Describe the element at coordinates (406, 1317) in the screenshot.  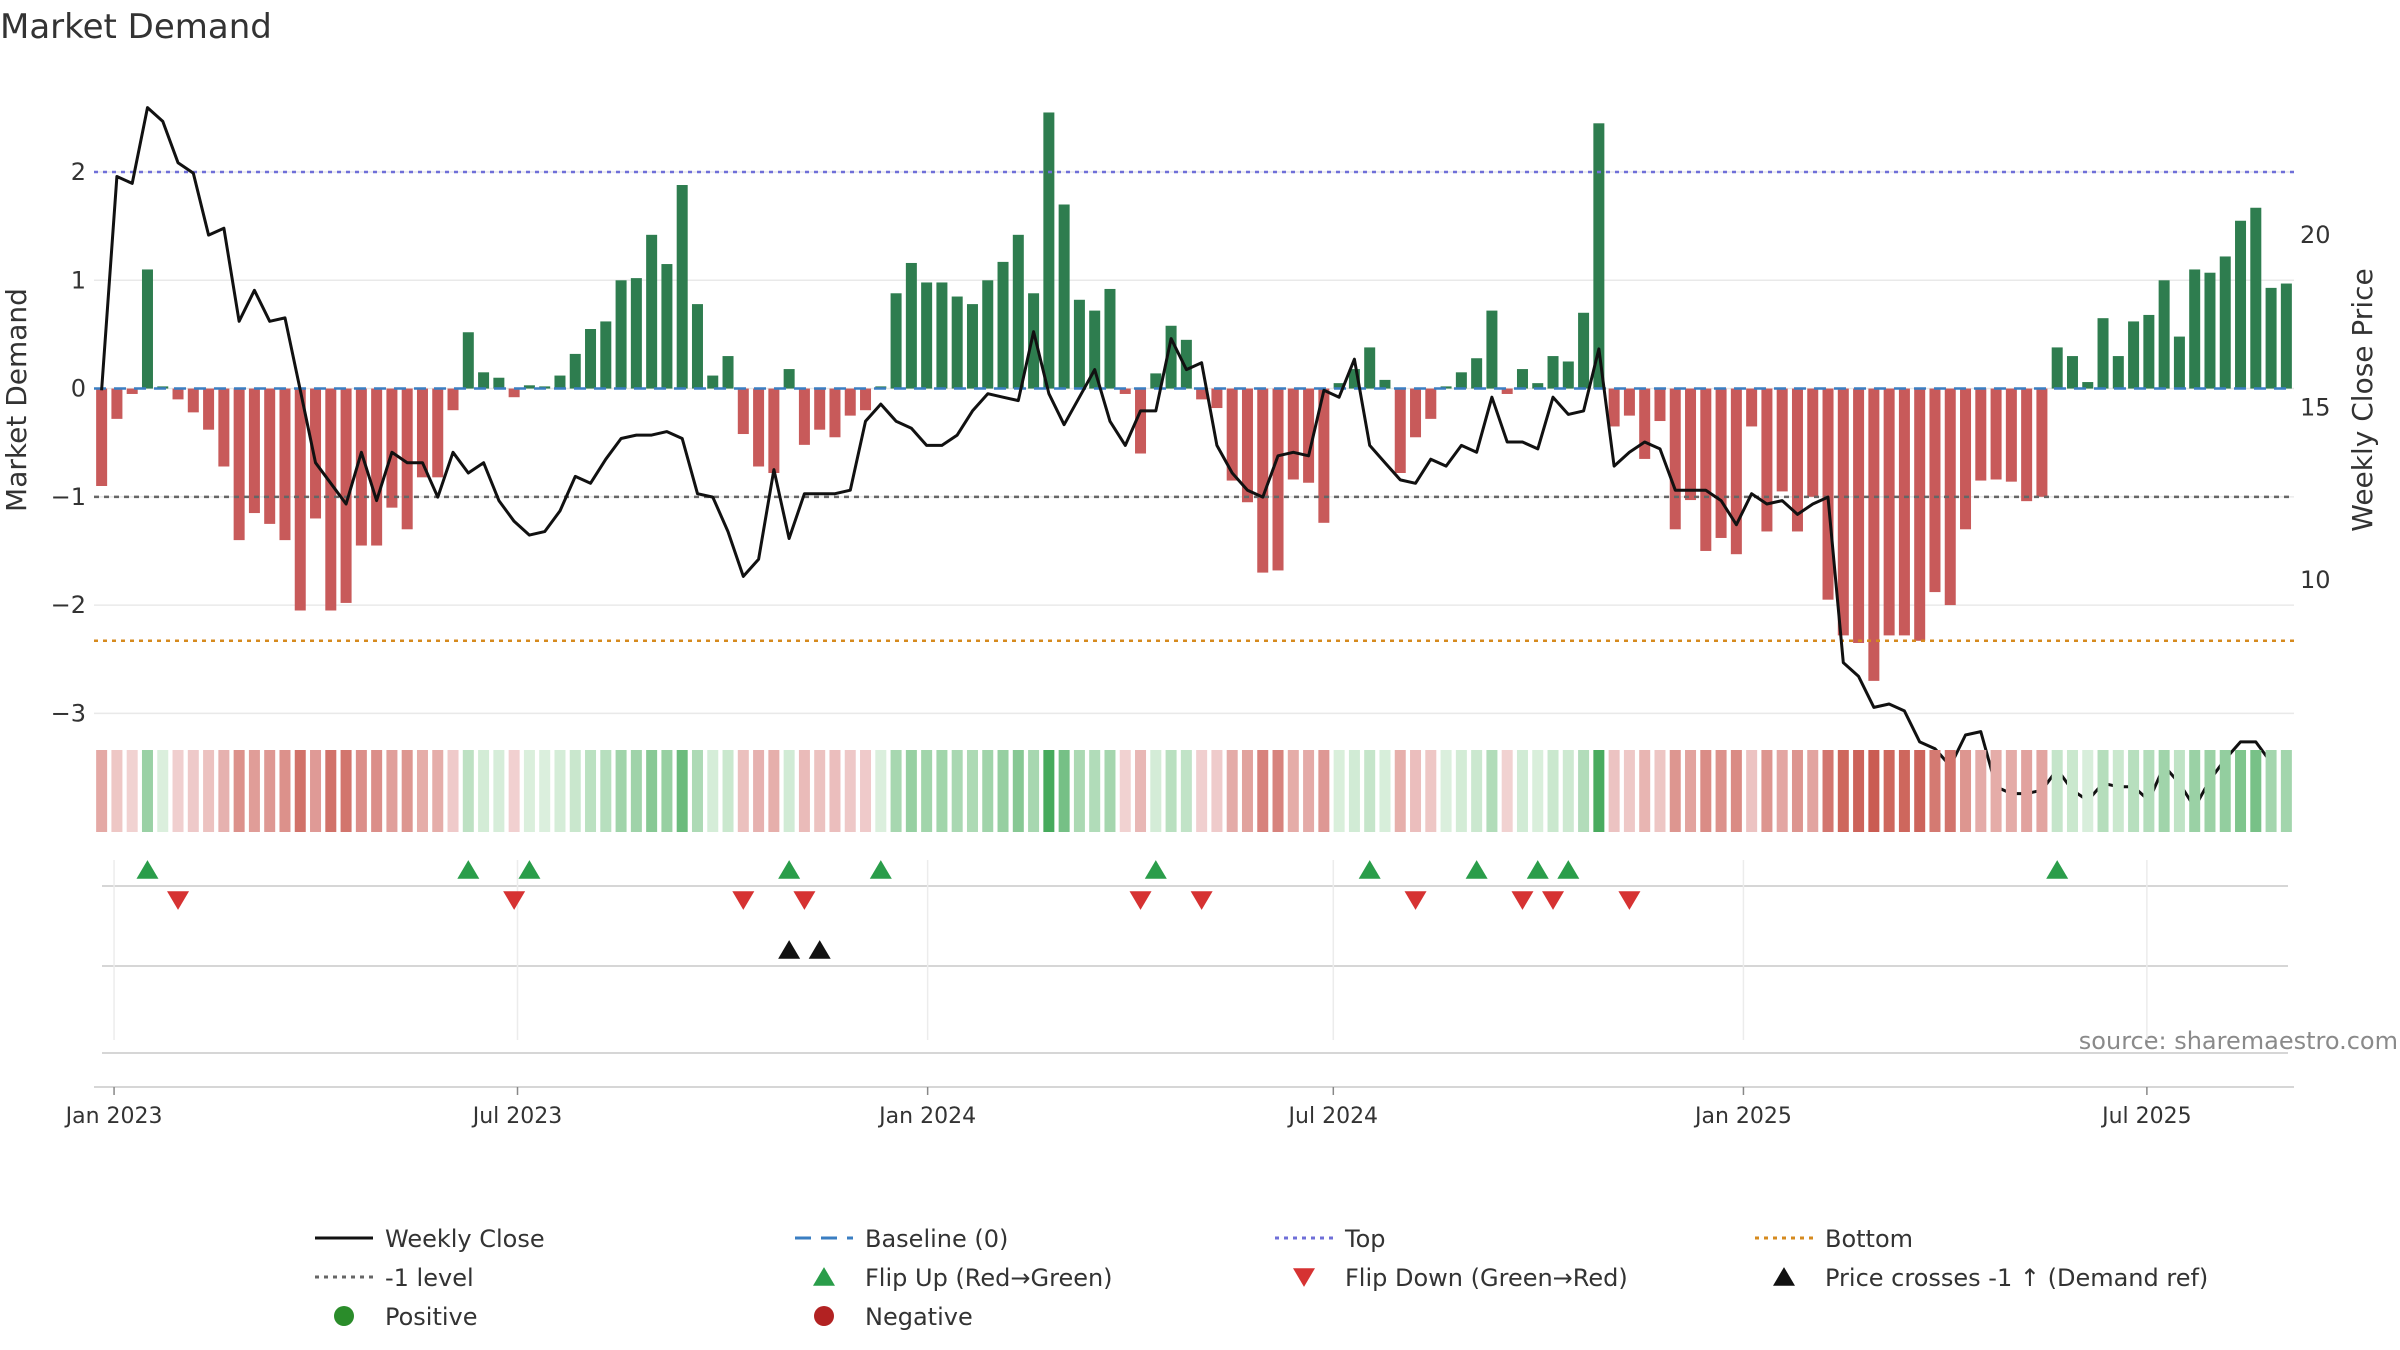
I see `legend-item: Positive` at that location.